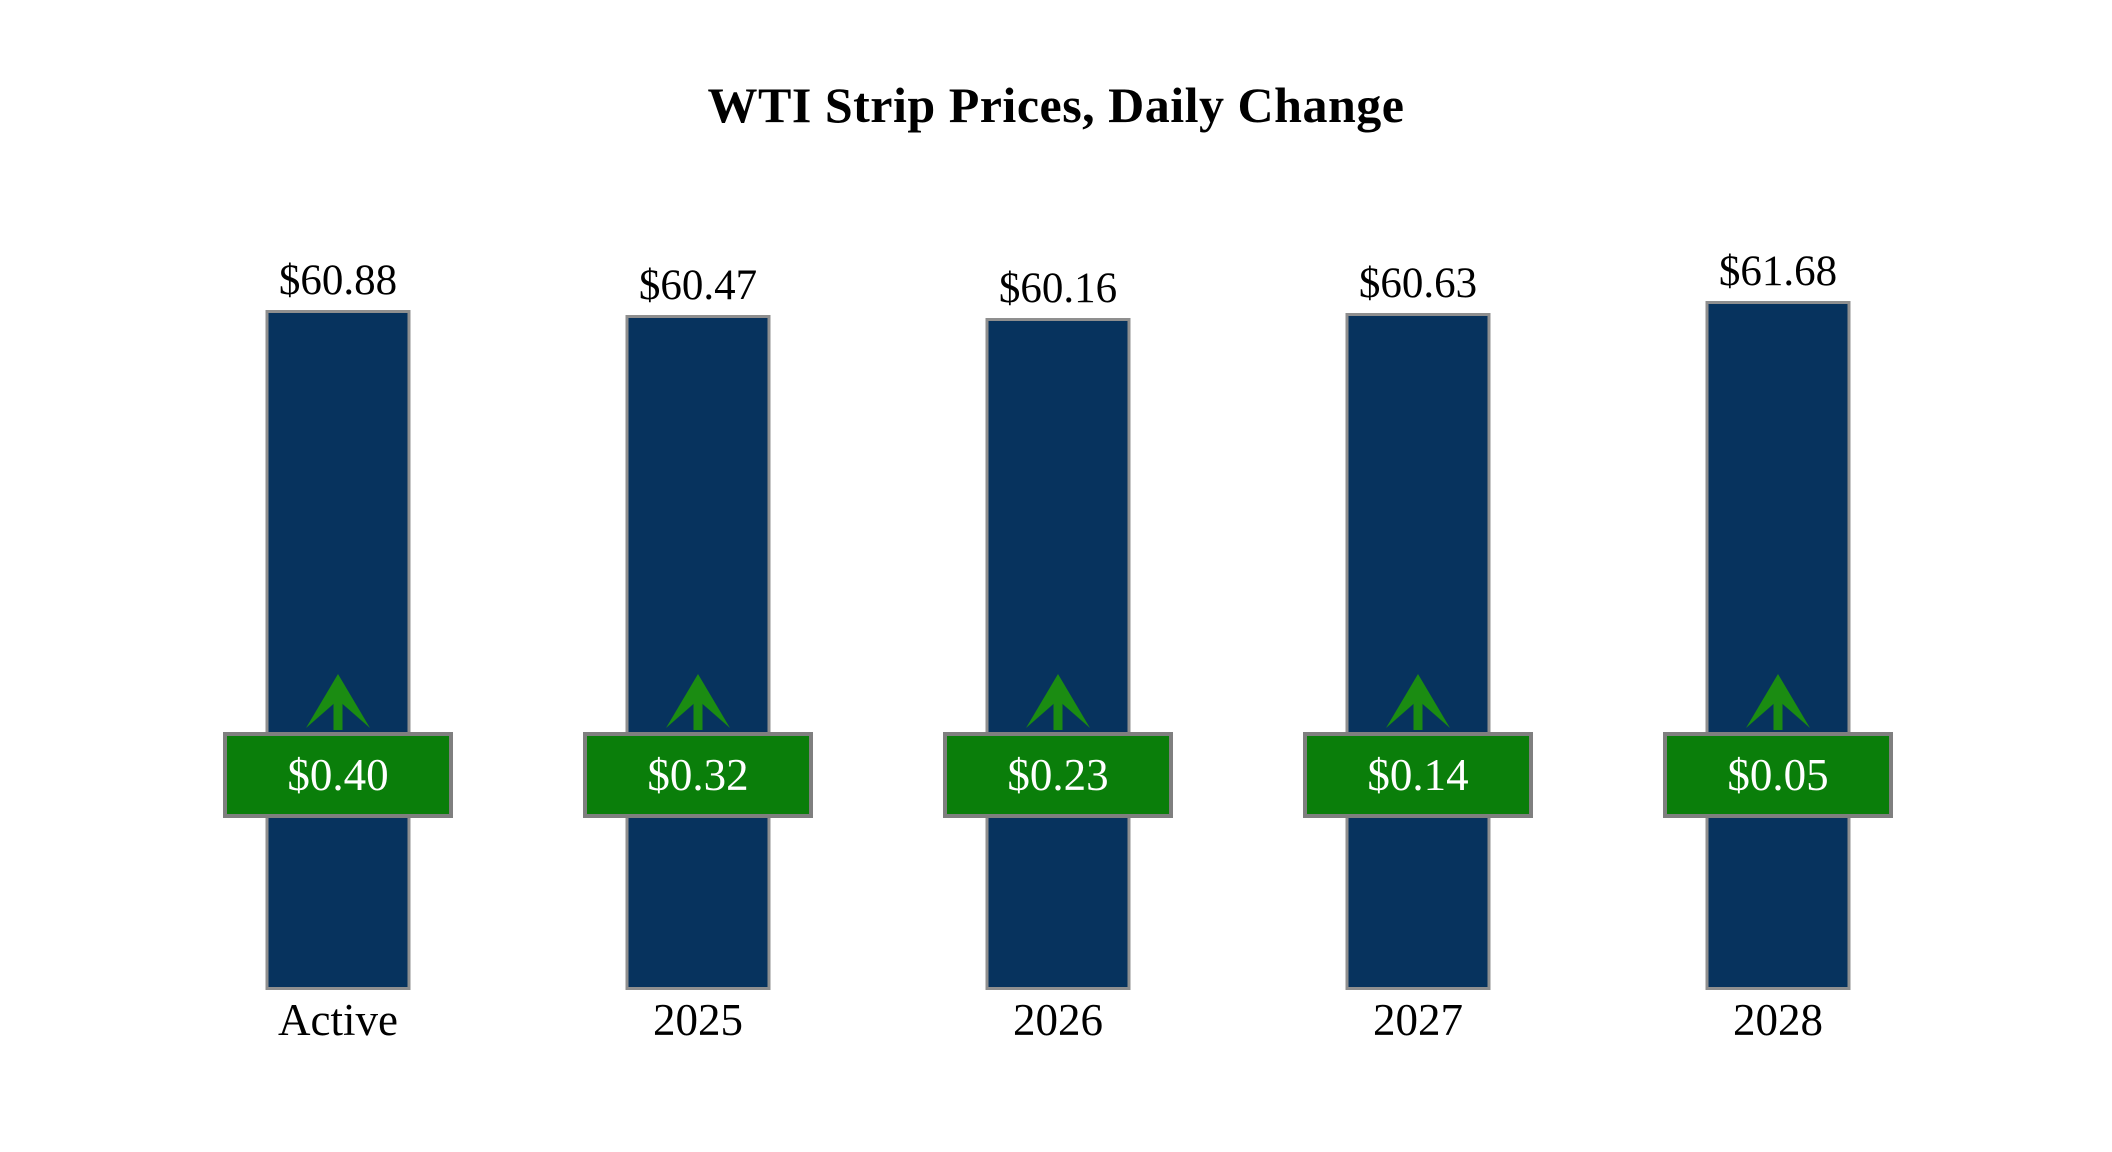 The width and height of the screenshot is (2112, 1152). Describe the element at coordinates (1418, 1020) in the screenshot. I see `category-label: 2027` at that location.